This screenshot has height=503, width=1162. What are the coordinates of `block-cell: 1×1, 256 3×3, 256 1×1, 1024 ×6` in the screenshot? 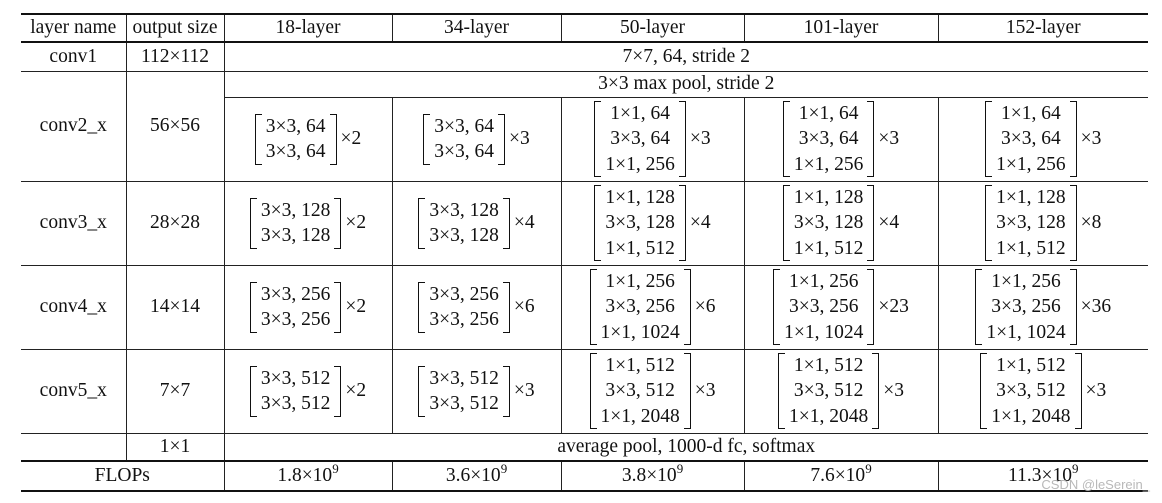 It's located at (652, 307).